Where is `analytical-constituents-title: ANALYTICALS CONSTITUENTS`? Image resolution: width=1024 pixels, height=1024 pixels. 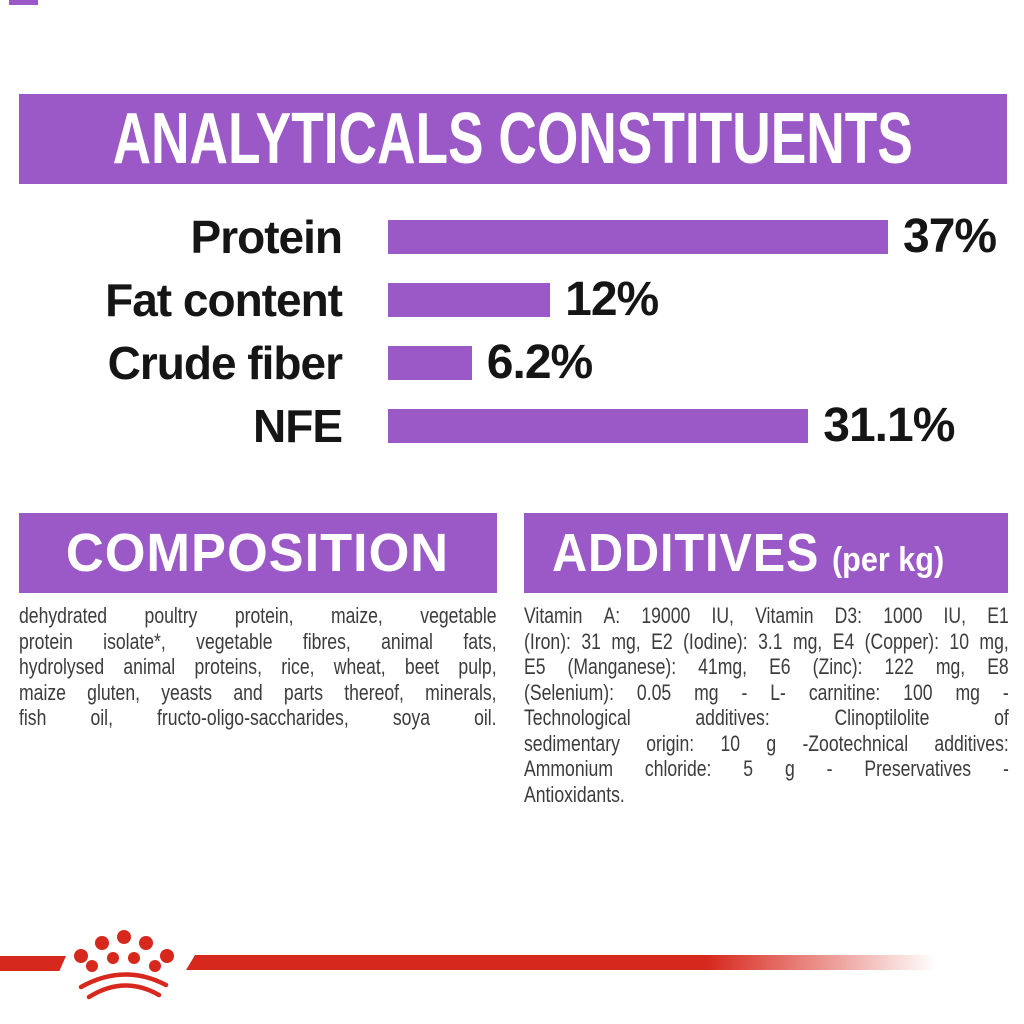
analytical-constituents-title: ANALYTICALS CONSTITUENTS is located at coordinates (513, 139).